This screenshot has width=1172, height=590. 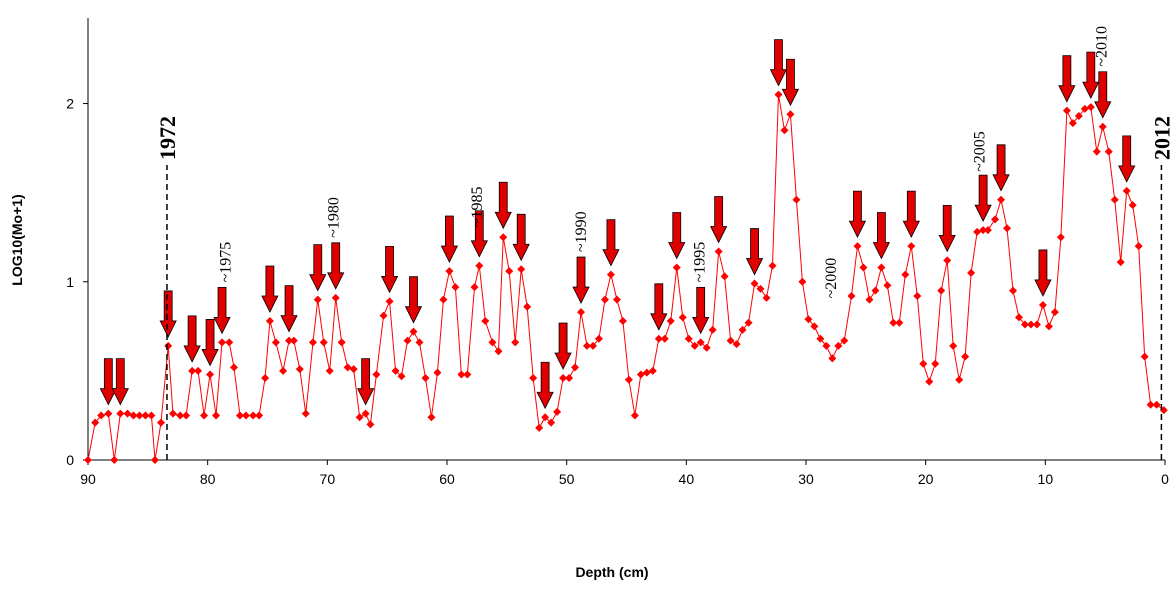 What do you see at coordinates (611, 572) in the screenshot?
I see `x-axis-title: Depth (cm)` at bounding box center [611, 572].